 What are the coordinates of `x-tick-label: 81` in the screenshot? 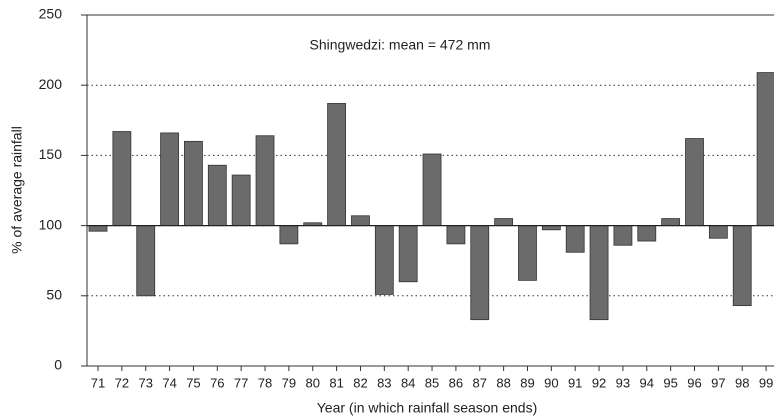 It's located at (336, 382).